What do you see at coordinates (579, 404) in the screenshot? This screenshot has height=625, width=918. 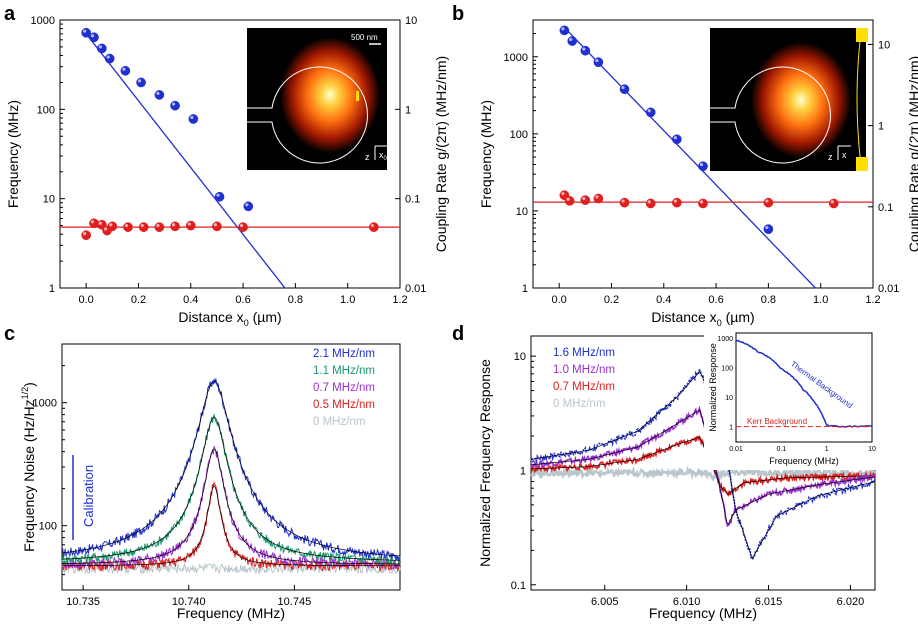 I see `panel-d-legend-entry-3: 0 MHz/nm` at bounding box center [579, 404].